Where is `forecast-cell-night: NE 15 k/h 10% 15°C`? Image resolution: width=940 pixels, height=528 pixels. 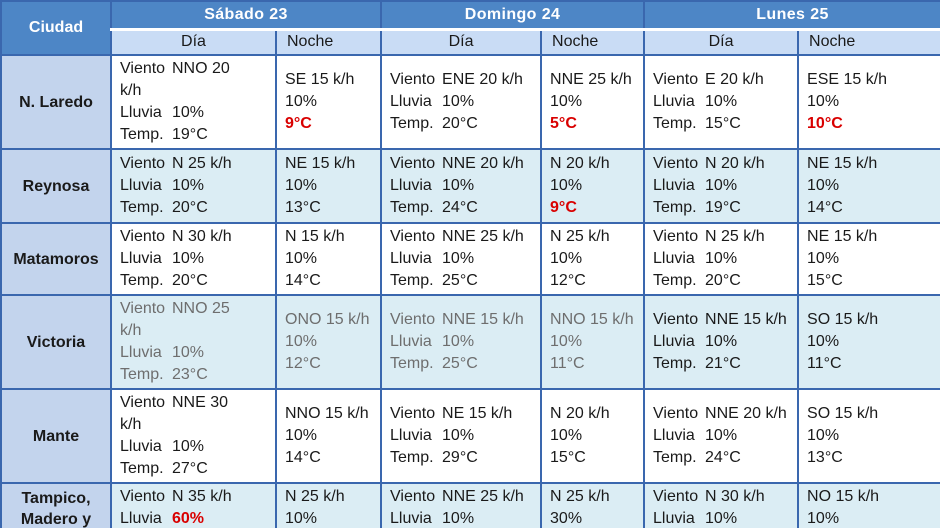 forecast-cell-night: NE 15 k/h 10% 15°C is located at coordinates (868, 259).